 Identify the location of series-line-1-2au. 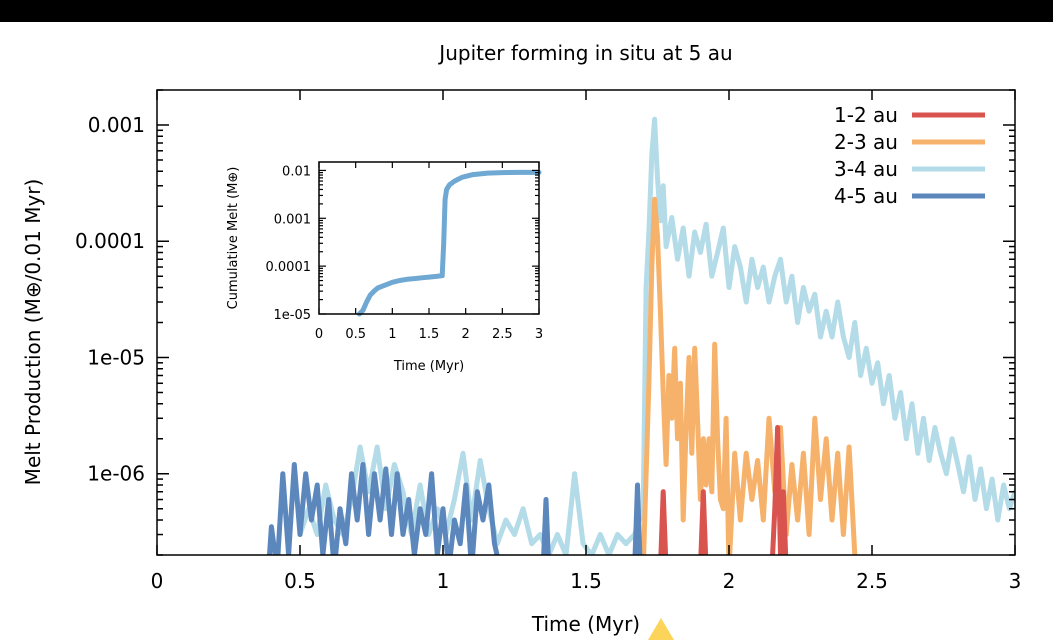
(723, 490).